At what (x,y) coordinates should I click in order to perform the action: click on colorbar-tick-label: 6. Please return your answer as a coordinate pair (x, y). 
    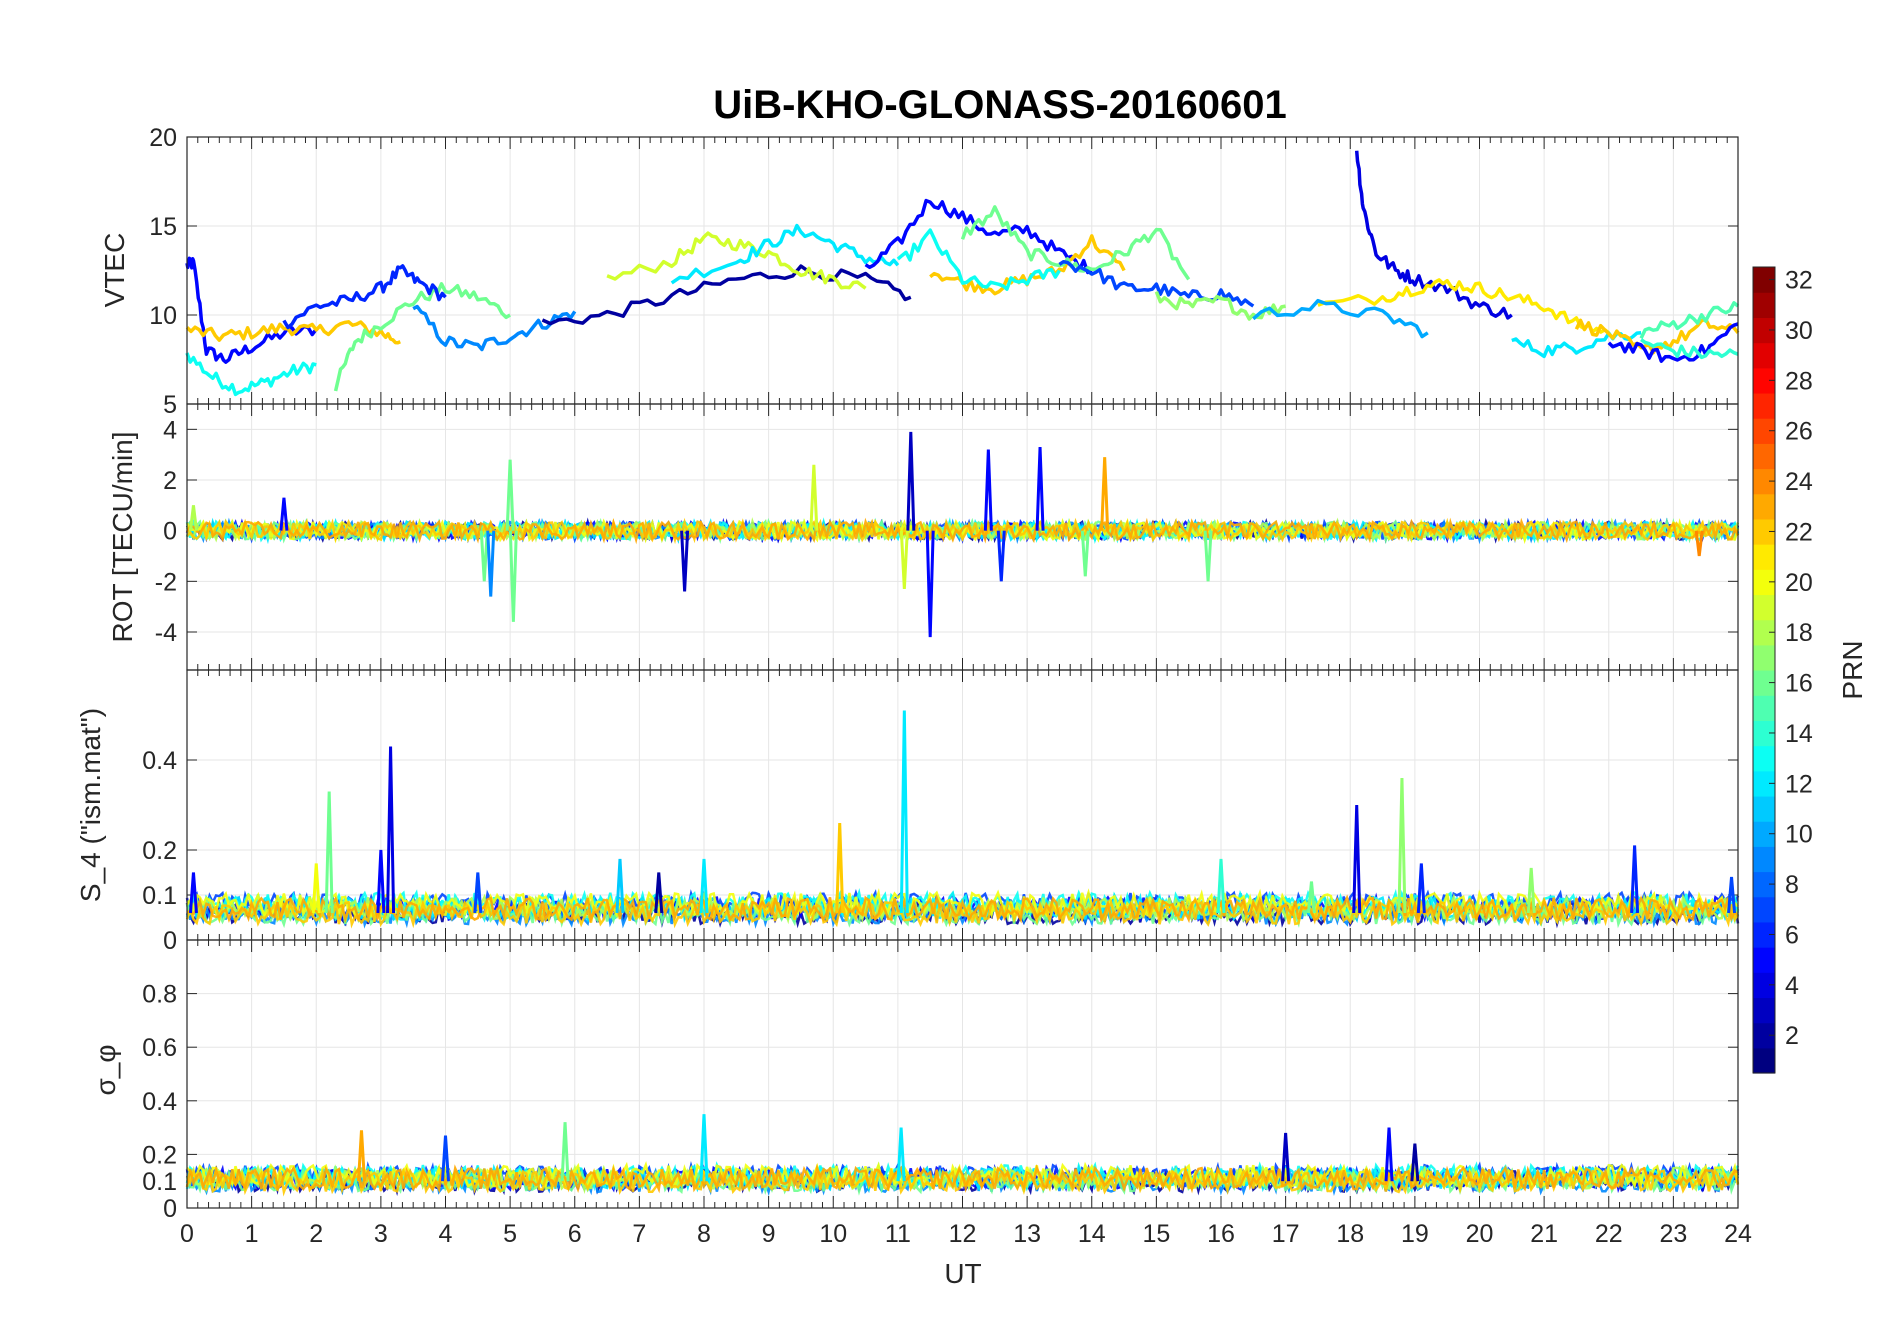
    Looking at the image, I should click on (1792, 935).